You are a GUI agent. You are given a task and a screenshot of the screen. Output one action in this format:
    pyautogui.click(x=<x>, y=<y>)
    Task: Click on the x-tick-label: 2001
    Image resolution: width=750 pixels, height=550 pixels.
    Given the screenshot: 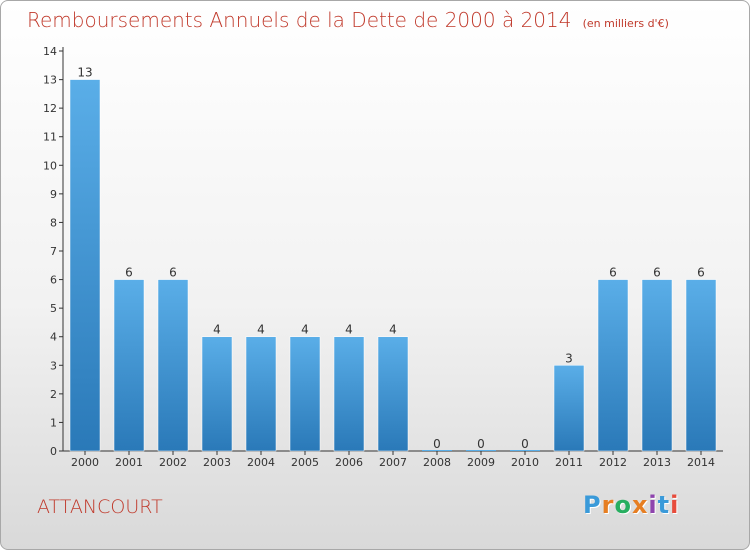 What is the action you would take?
    pyautogui.click(x=129, y=462)
    